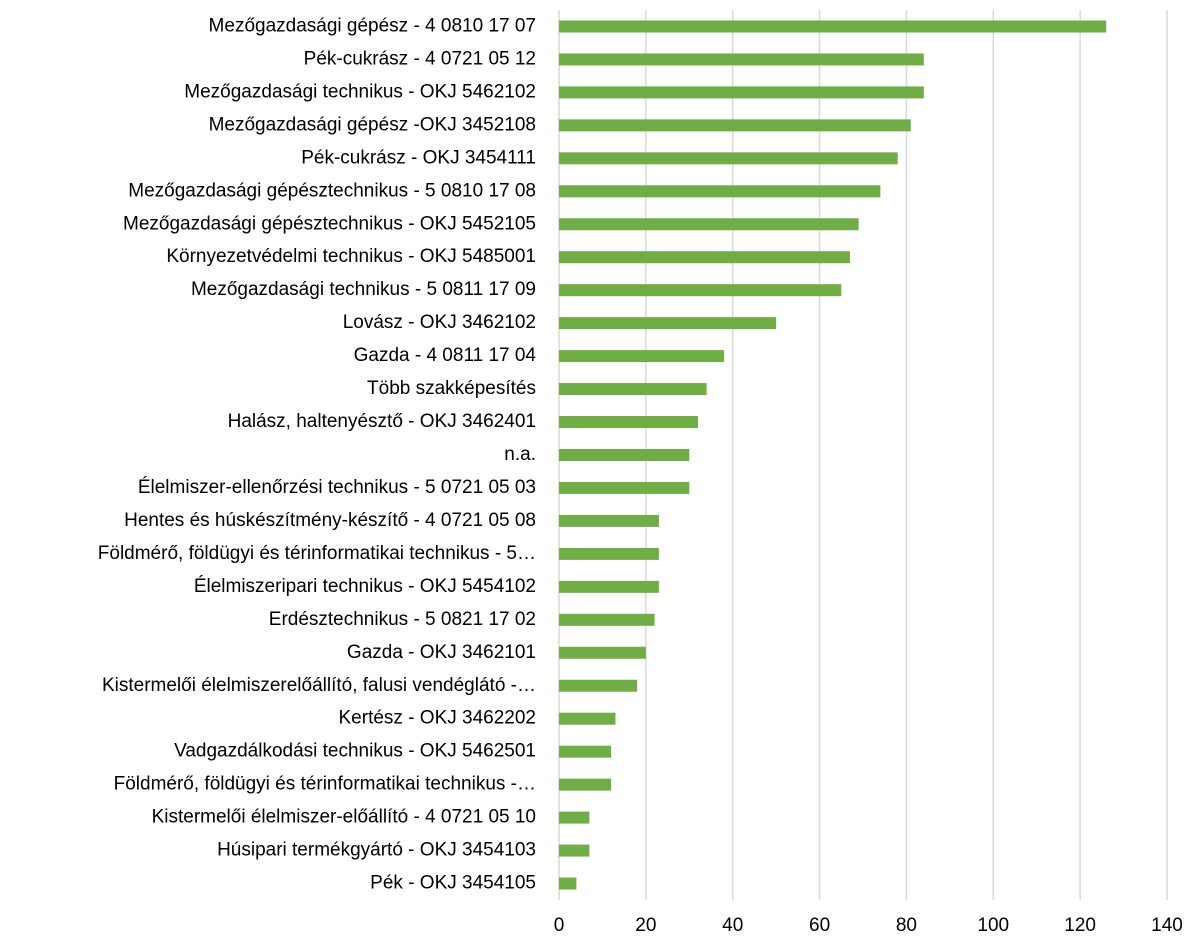  Describe the element at coordinates (418, 157) in the screenshot. I see `y-tick-label: Pék-cukrász - OKJ 3454111` at that location.